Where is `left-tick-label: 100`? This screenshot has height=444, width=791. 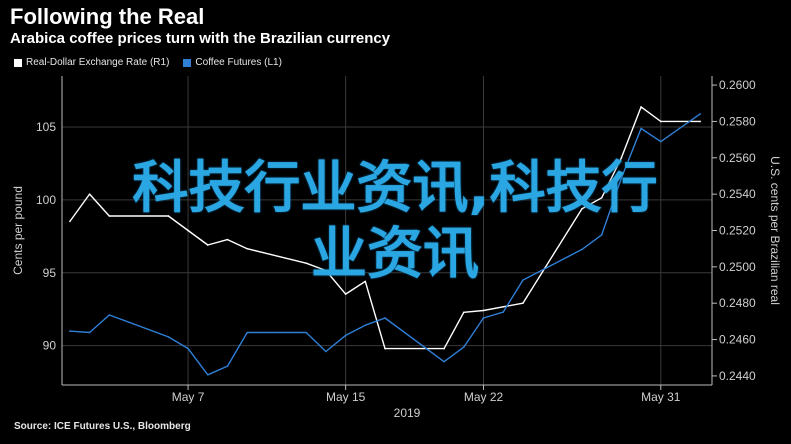
left-tick-label: 100 is located at coordinates (46, 200).